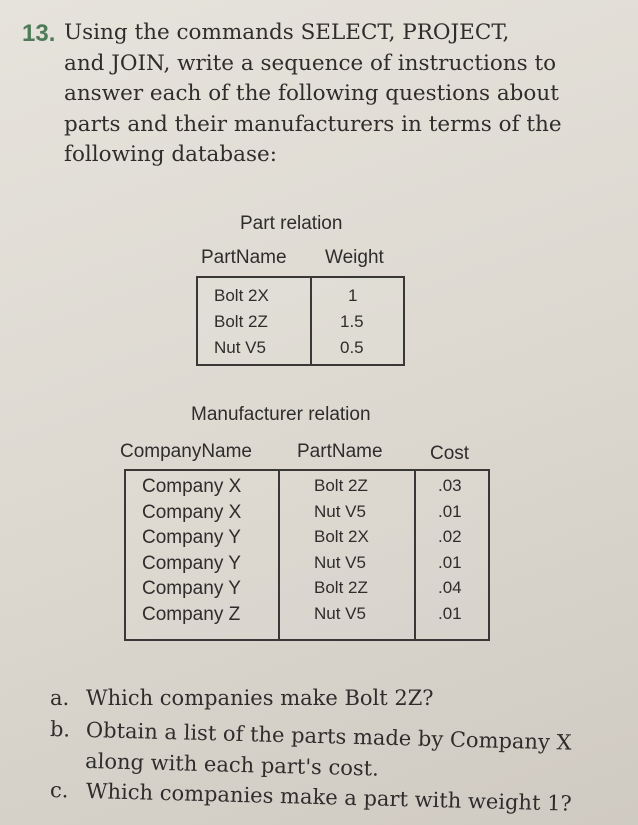 The width and height of the screenshot is (638, 825). What do you see at coordinates (170, 154) in the screenshot?
I see `question-line: following database:` at bounding box center [170, 154].